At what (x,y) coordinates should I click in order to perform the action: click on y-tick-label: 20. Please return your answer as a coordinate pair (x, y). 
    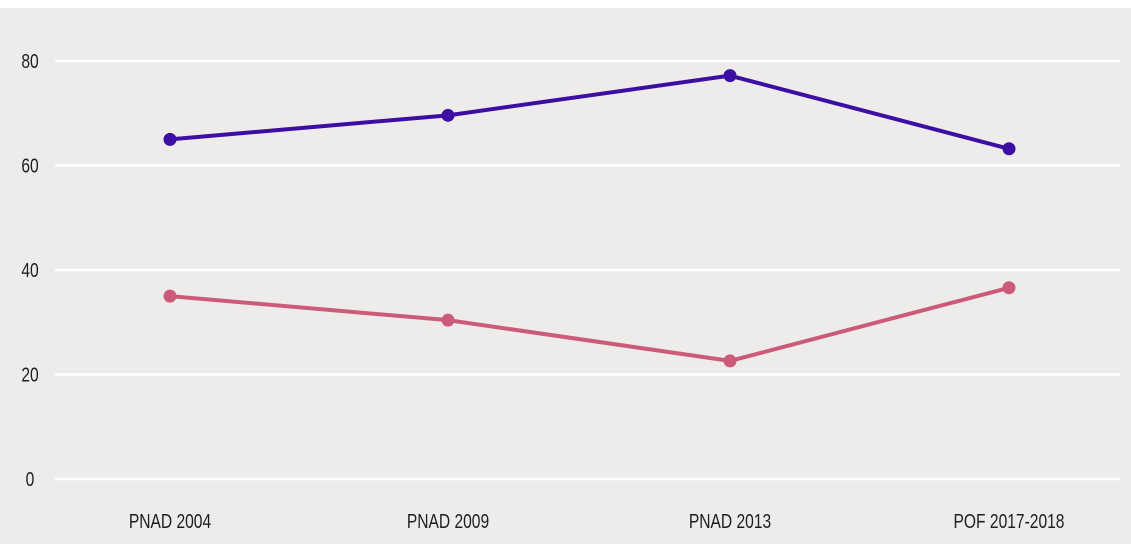
    Looking at the image, I should click on (29, 375).